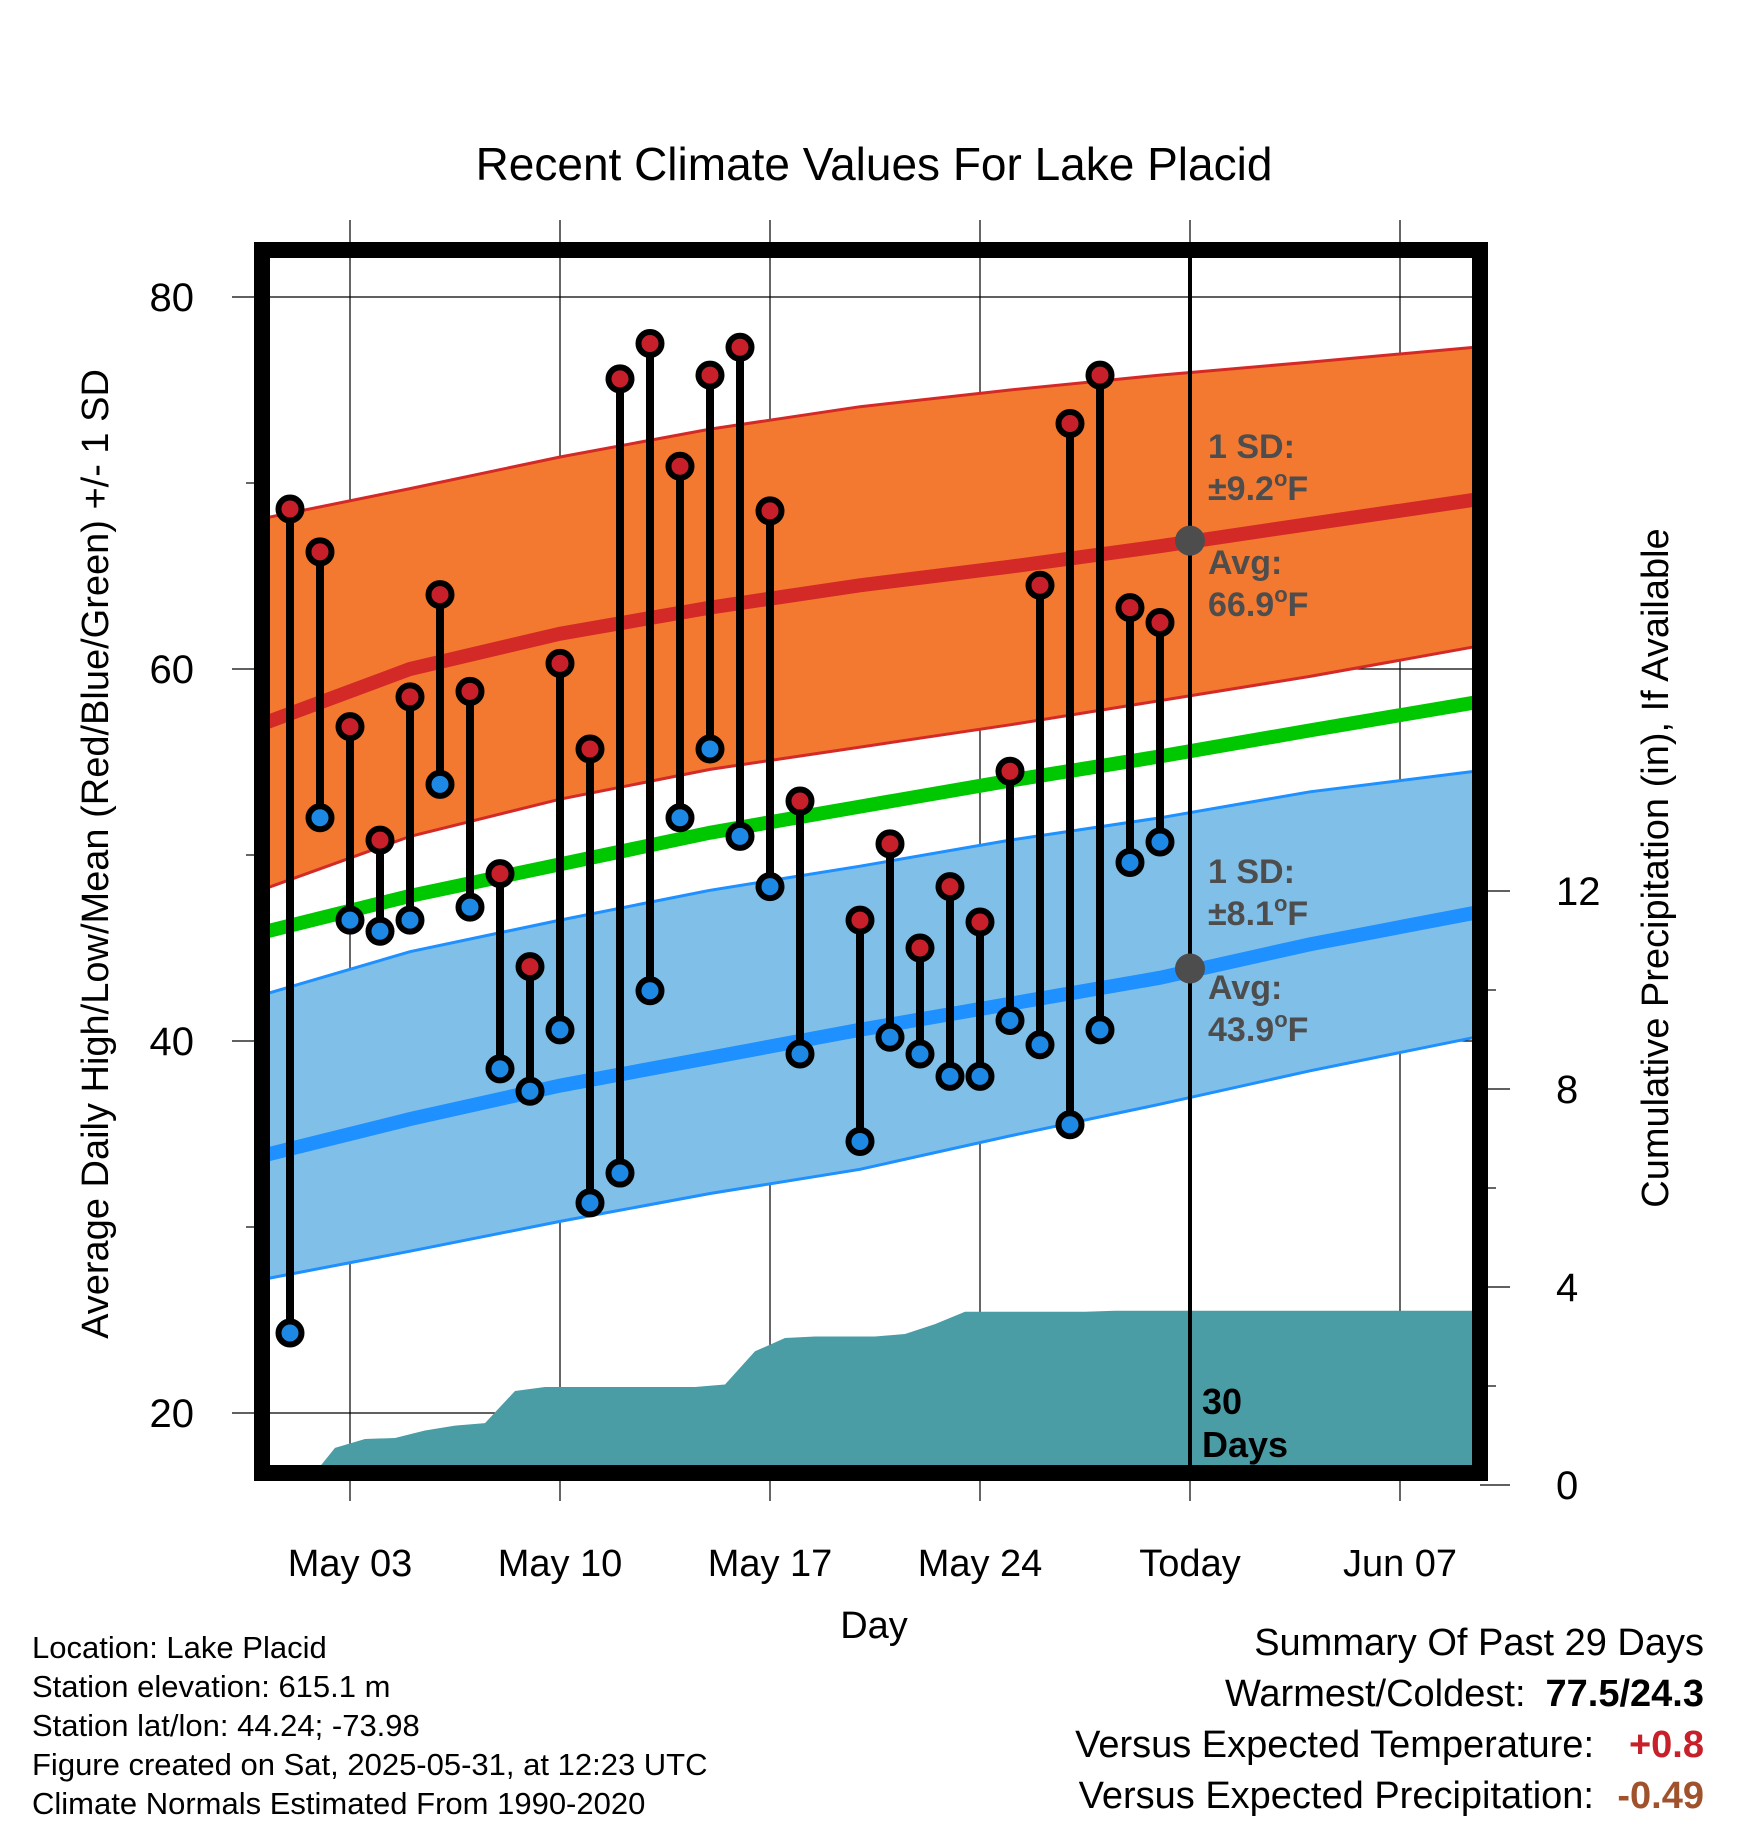  What do you see at coordinates (560, 1564) in the screenshot?
I see `x-tick-label: May 10` at bounding box center [560, 1564].